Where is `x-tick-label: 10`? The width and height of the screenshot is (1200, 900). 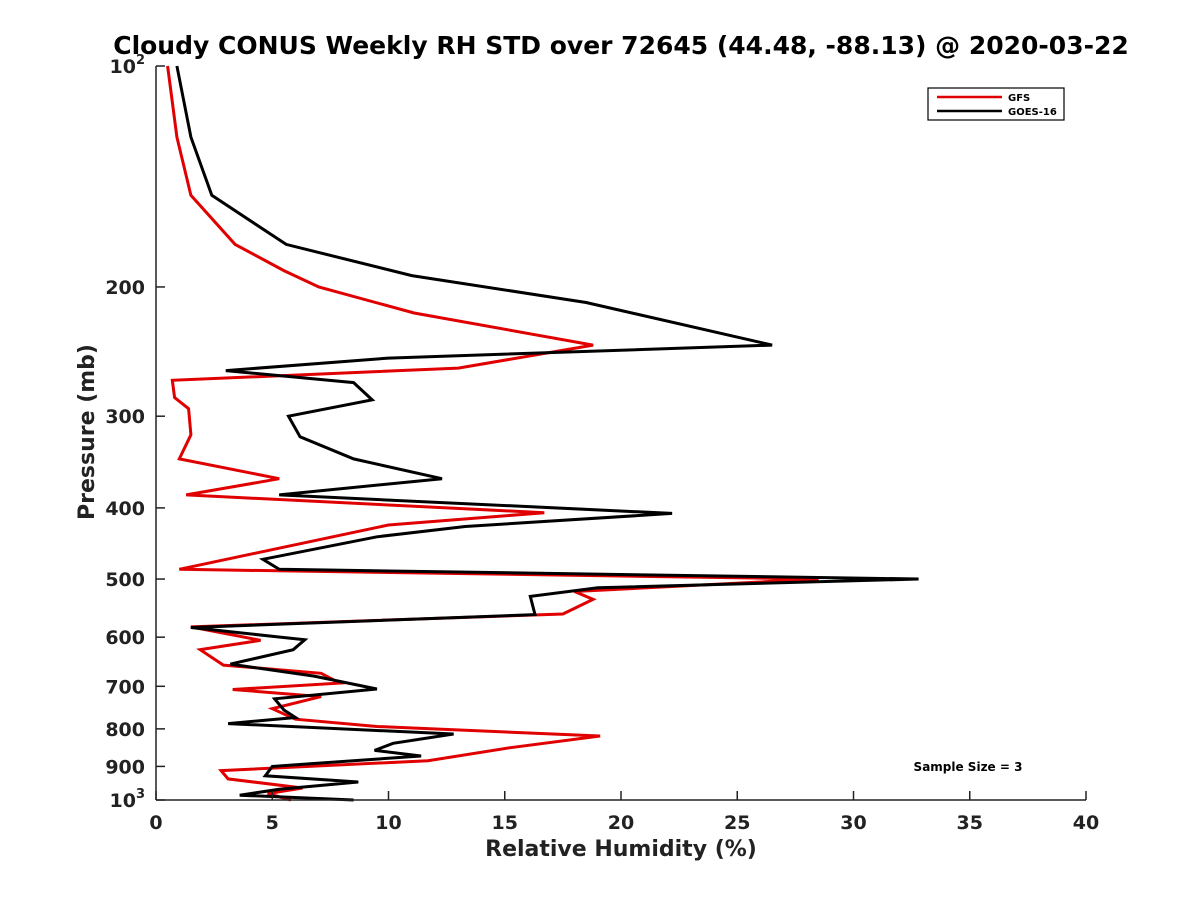
x-tick-label: 10 is located at coordinates (388, 823).